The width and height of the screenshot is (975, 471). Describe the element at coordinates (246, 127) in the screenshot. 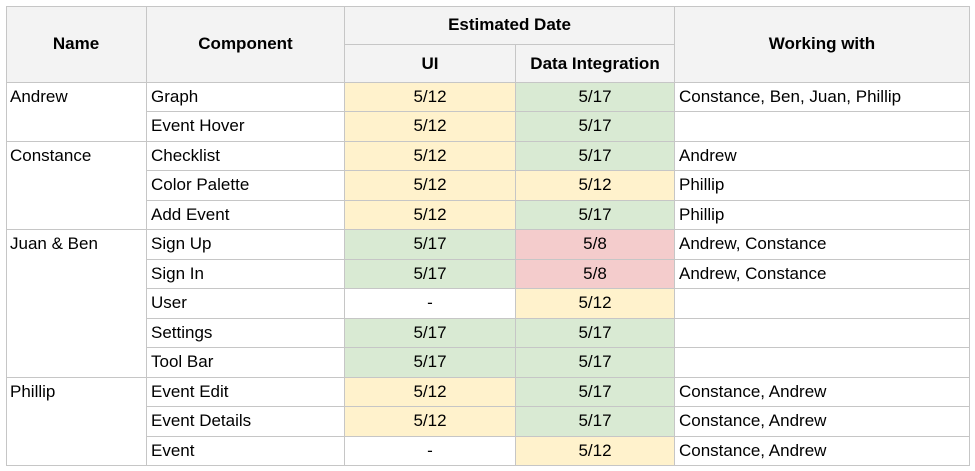

I see `component-cell: Event Hover` at that location.